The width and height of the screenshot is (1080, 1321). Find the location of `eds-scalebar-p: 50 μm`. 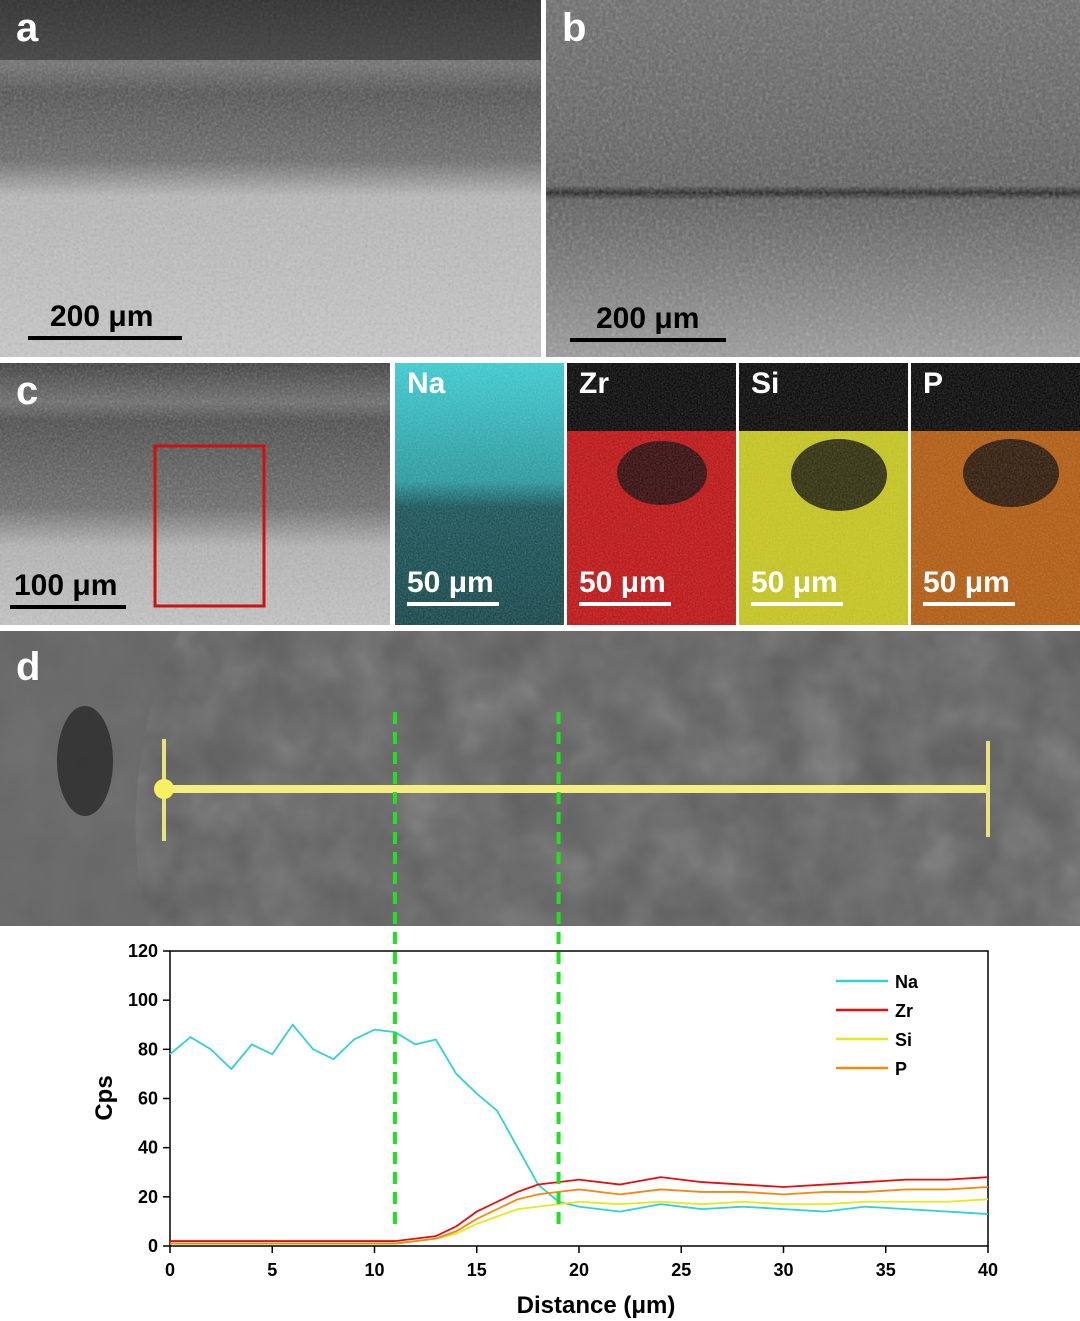

eds-scalebar-p: 50 μm is located at coordinates (969, 587).